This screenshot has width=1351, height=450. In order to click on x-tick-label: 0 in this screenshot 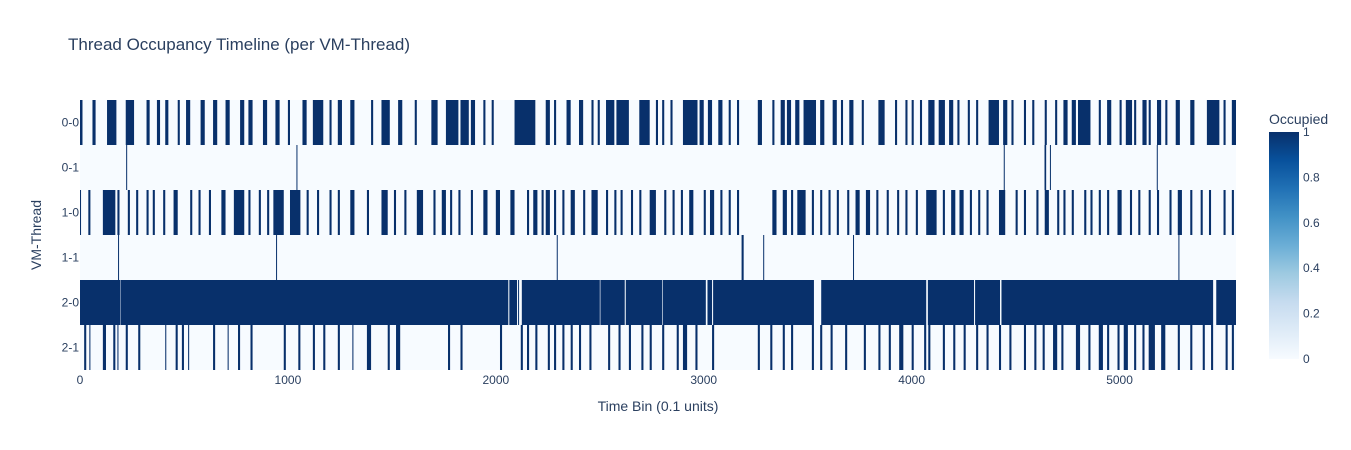, I will do `click(80, 380)`.